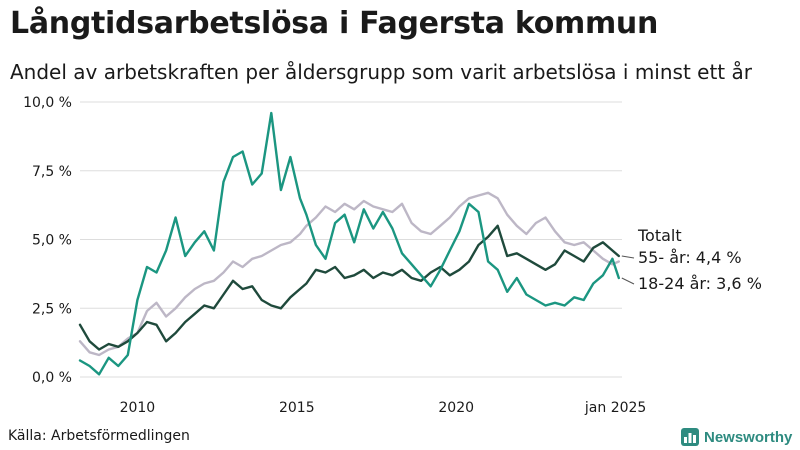 Image resolution: width=800 pixels, height=450 pixels. I want to click on x-tick-label: 2010, so click(138, 408).